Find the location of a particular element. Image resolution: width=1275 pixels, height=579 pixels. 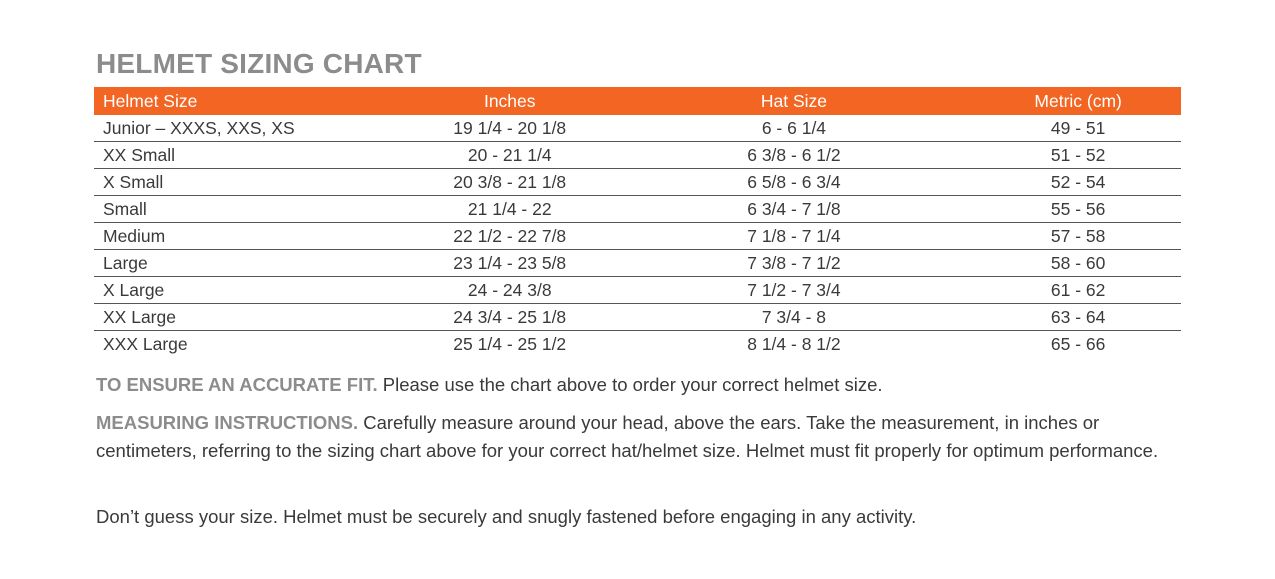

table-cell: 25 1/4 - 25 1/2 is located at coordinates (510, 343).